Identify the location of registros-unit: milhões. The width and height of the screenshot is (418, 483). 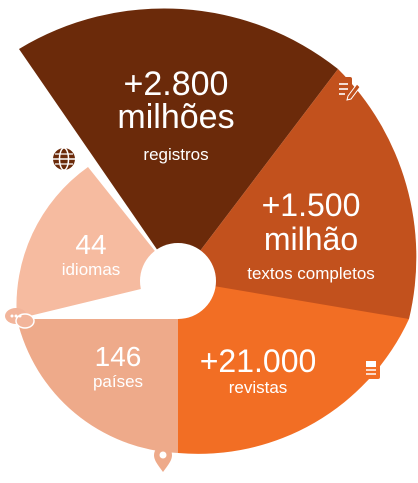
(175, 117).